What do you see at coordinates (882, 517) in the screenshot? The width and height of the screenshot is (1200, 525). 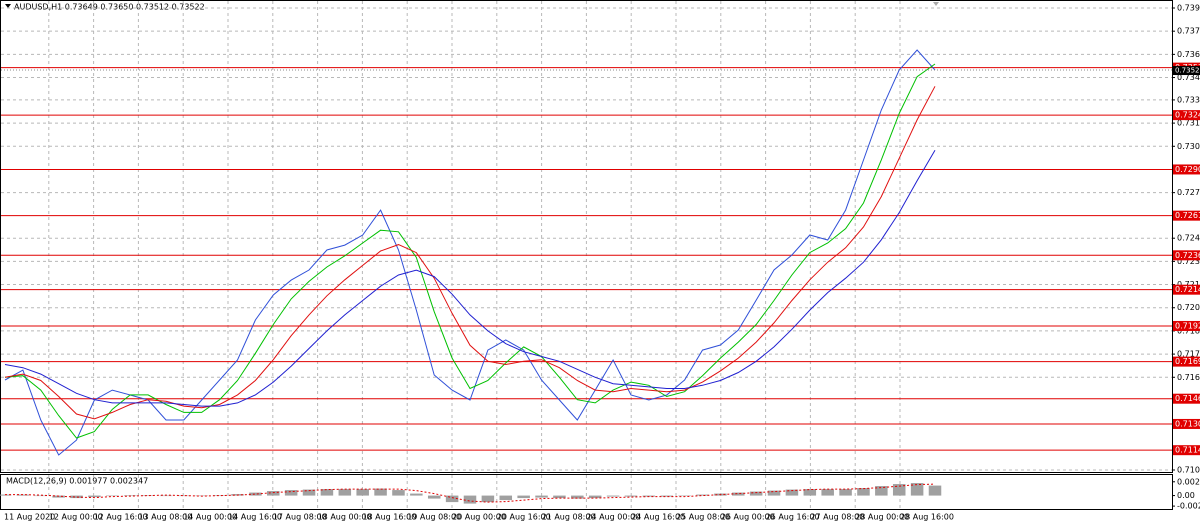 I see `x-tick-label: 28 Aug 00:00` at bounding box center [882, 517].